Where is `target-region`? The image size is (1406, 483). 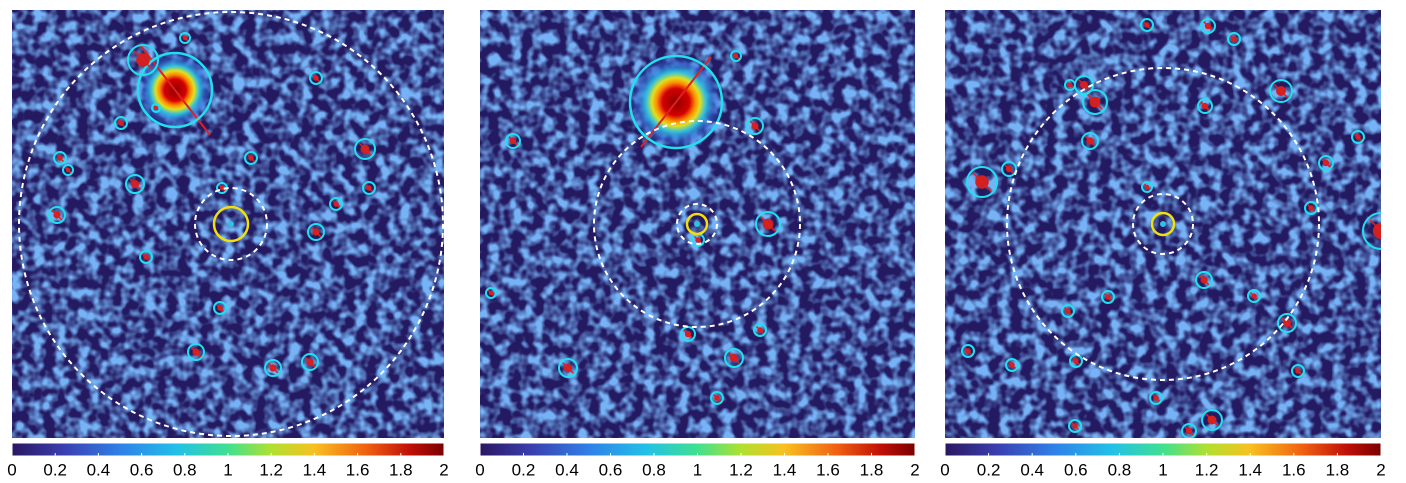 target-region is located at coordinates (697, 224).